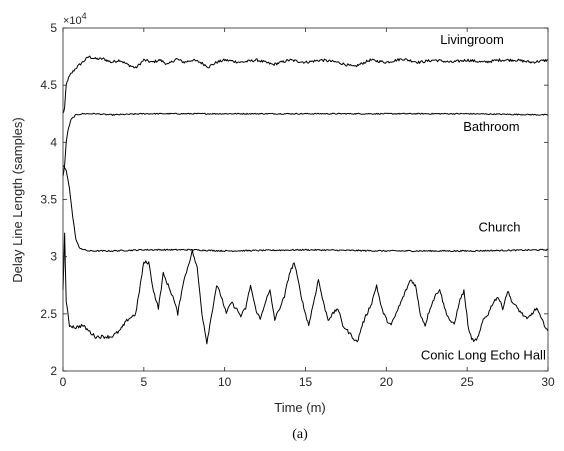 The height and width of the screenshot is (451, 564). What do you see at coordinates (48, 314) in the screenshot?
I see `y-tick-label: 2.5` at bounding box center [48, 314].